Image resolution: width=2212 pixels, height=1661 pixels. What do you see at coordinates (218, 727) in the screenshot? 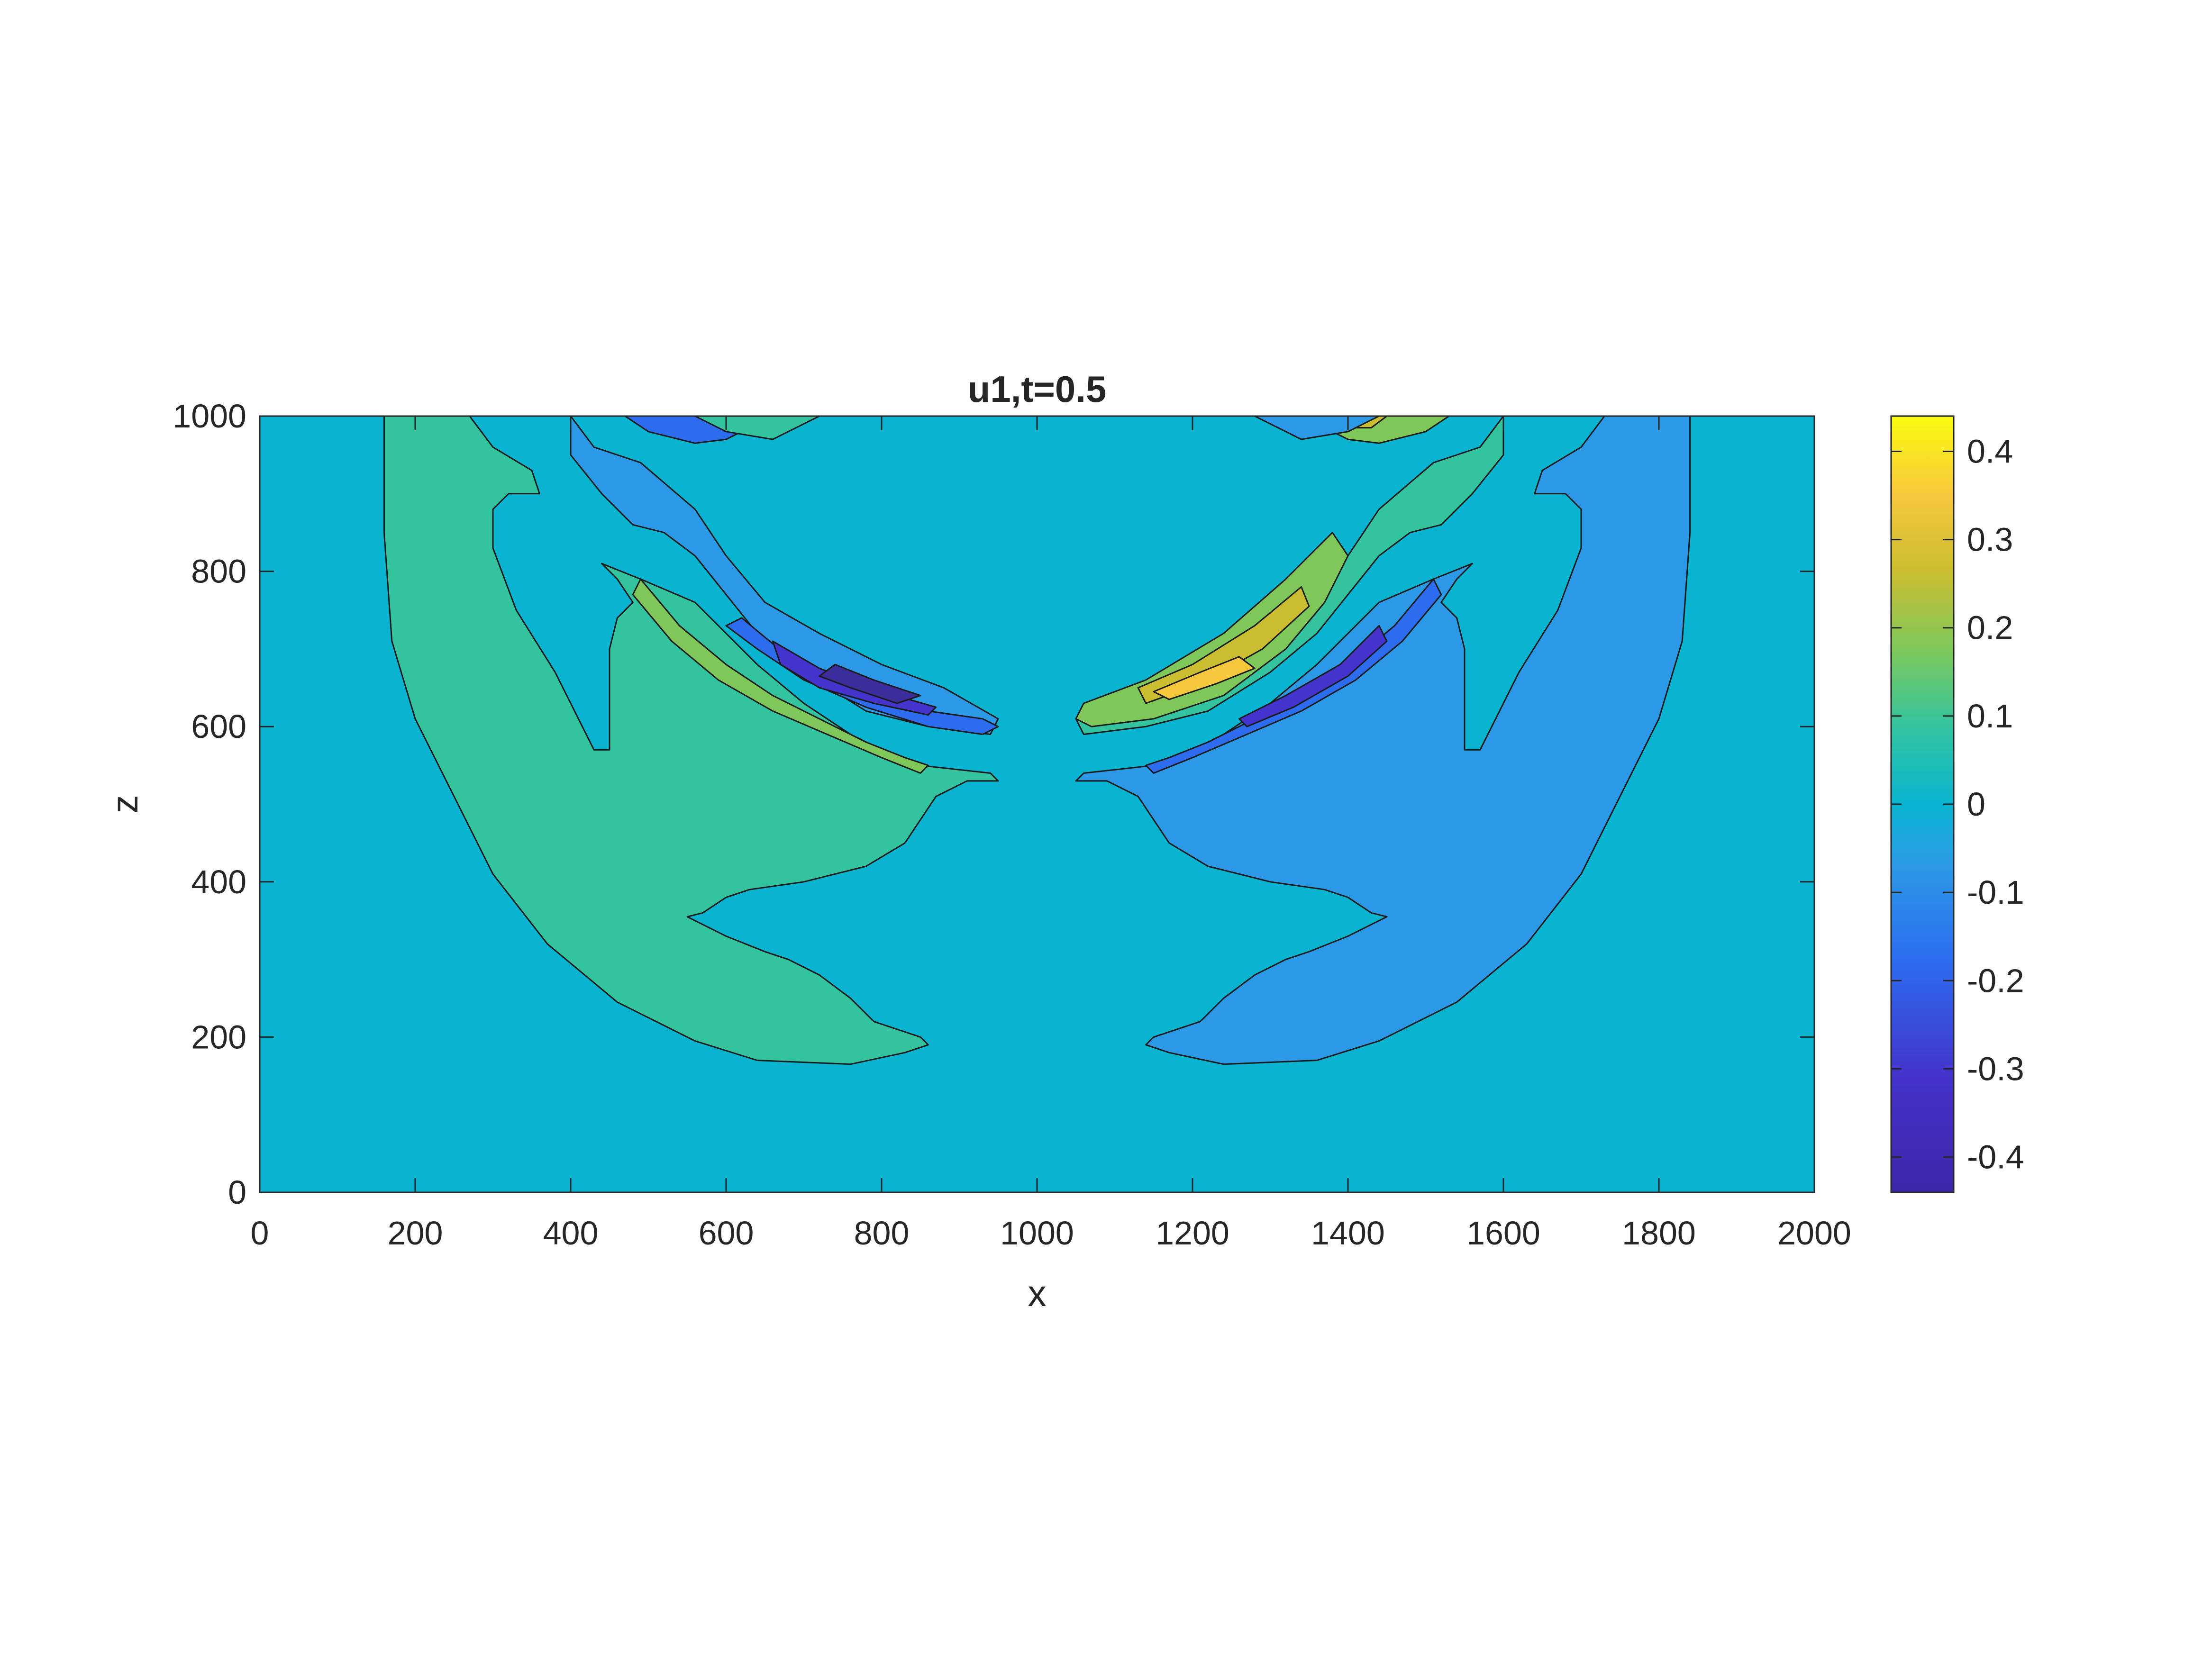
I see `y-tick-label: 600` at bounding box center [218, 727].